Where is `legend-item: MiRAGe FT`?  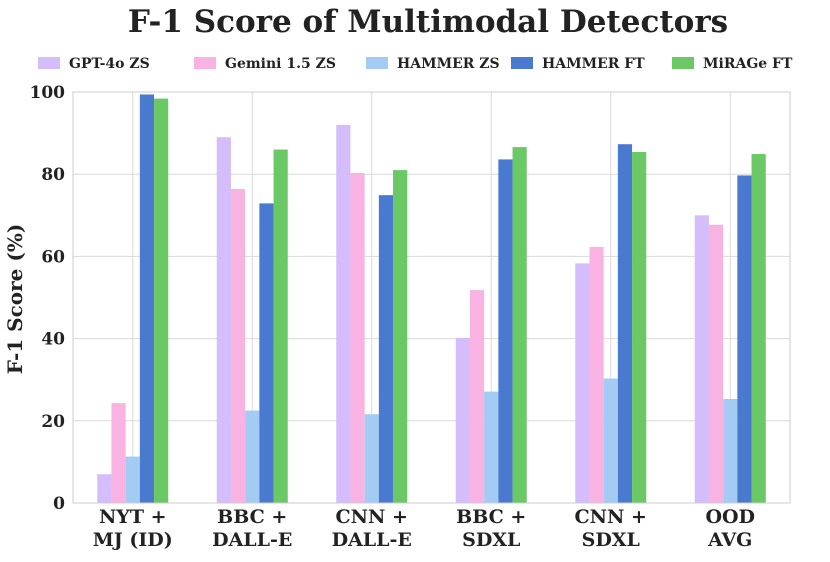
legend-item: MiRAGe FT is located at coordinates (732, 64).